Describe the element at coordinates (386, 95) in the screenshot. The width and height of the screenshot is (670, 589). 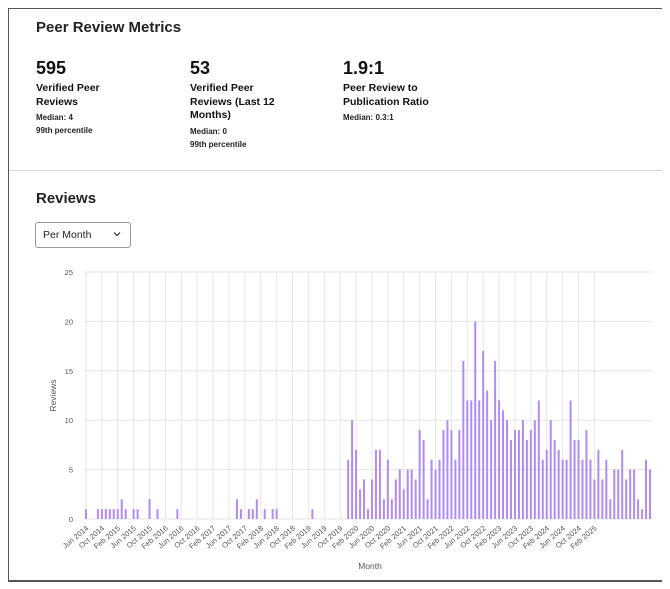
I see `metric-label: Peer Review to Publication Ratio` at that location.